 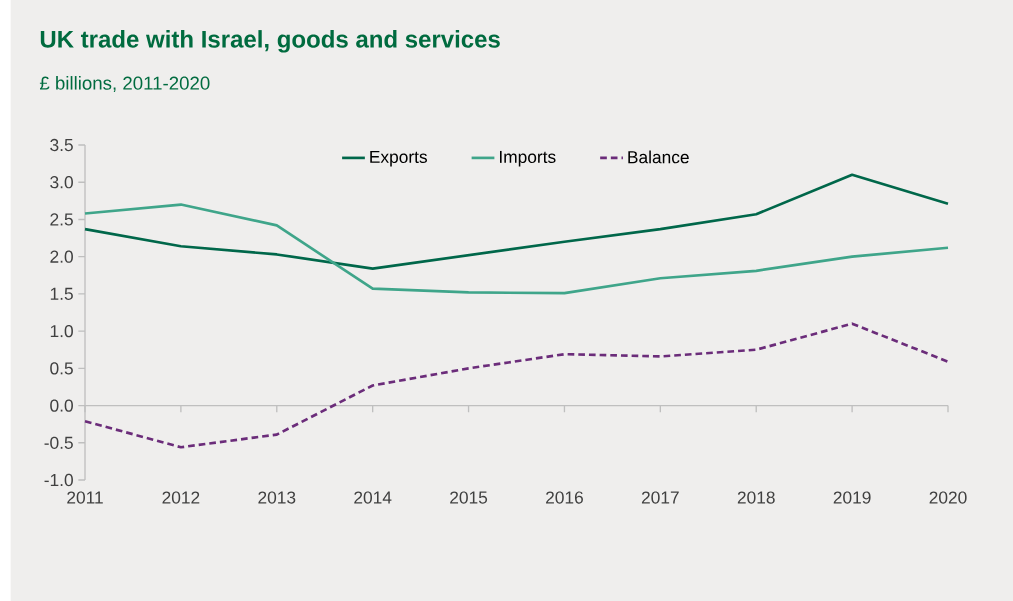 What do you see at coordinates (658, 157) in the screenshot?
I see `legend-label: Balance` at bounding box center [658, 157].